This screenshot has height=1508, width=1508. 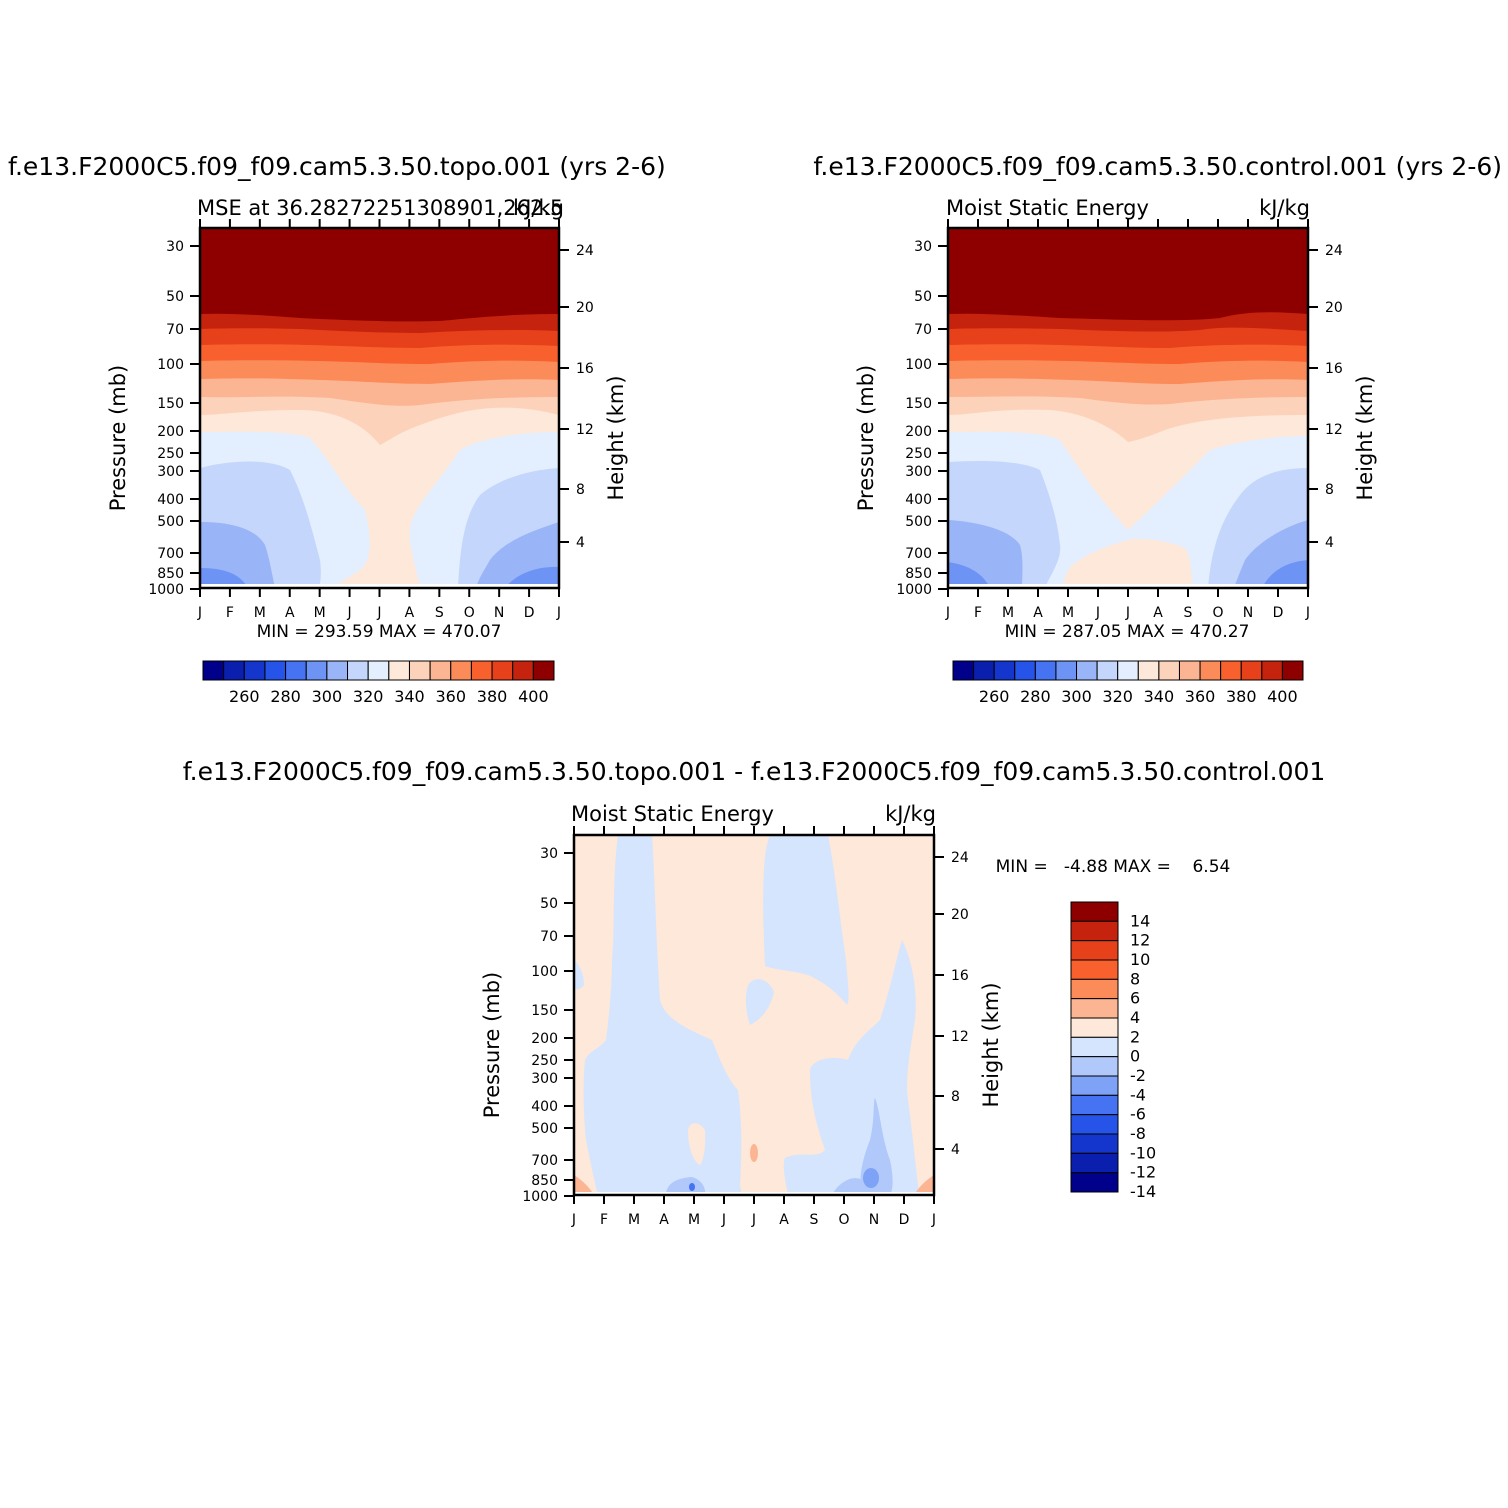 What do you see at coordinates (170, 522) in the screenshot?
I see `p-tick-label-topo: 500` at bounding box center [170, 522].